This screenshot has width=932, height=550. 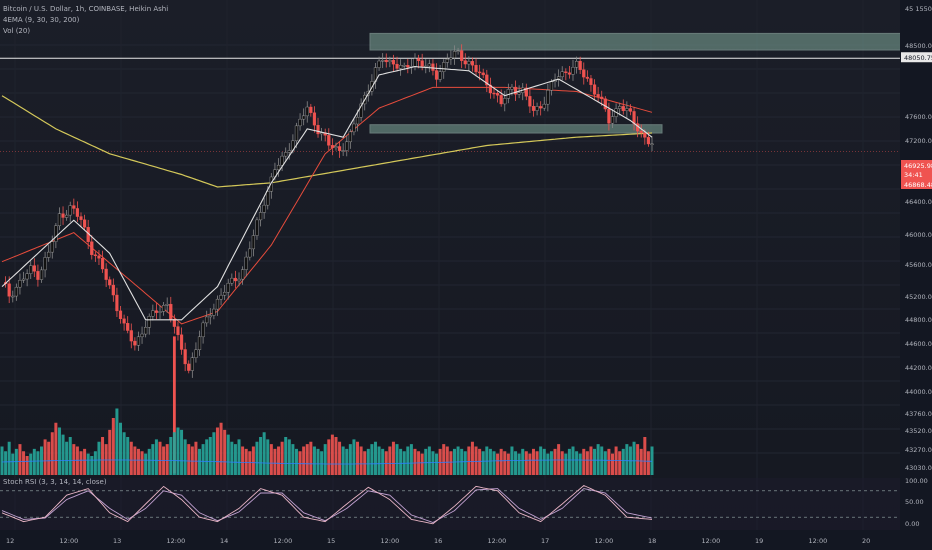 I want to click on ema-legend: 4EMA (9, 30, 30, 200), so click(x=41, y=20).